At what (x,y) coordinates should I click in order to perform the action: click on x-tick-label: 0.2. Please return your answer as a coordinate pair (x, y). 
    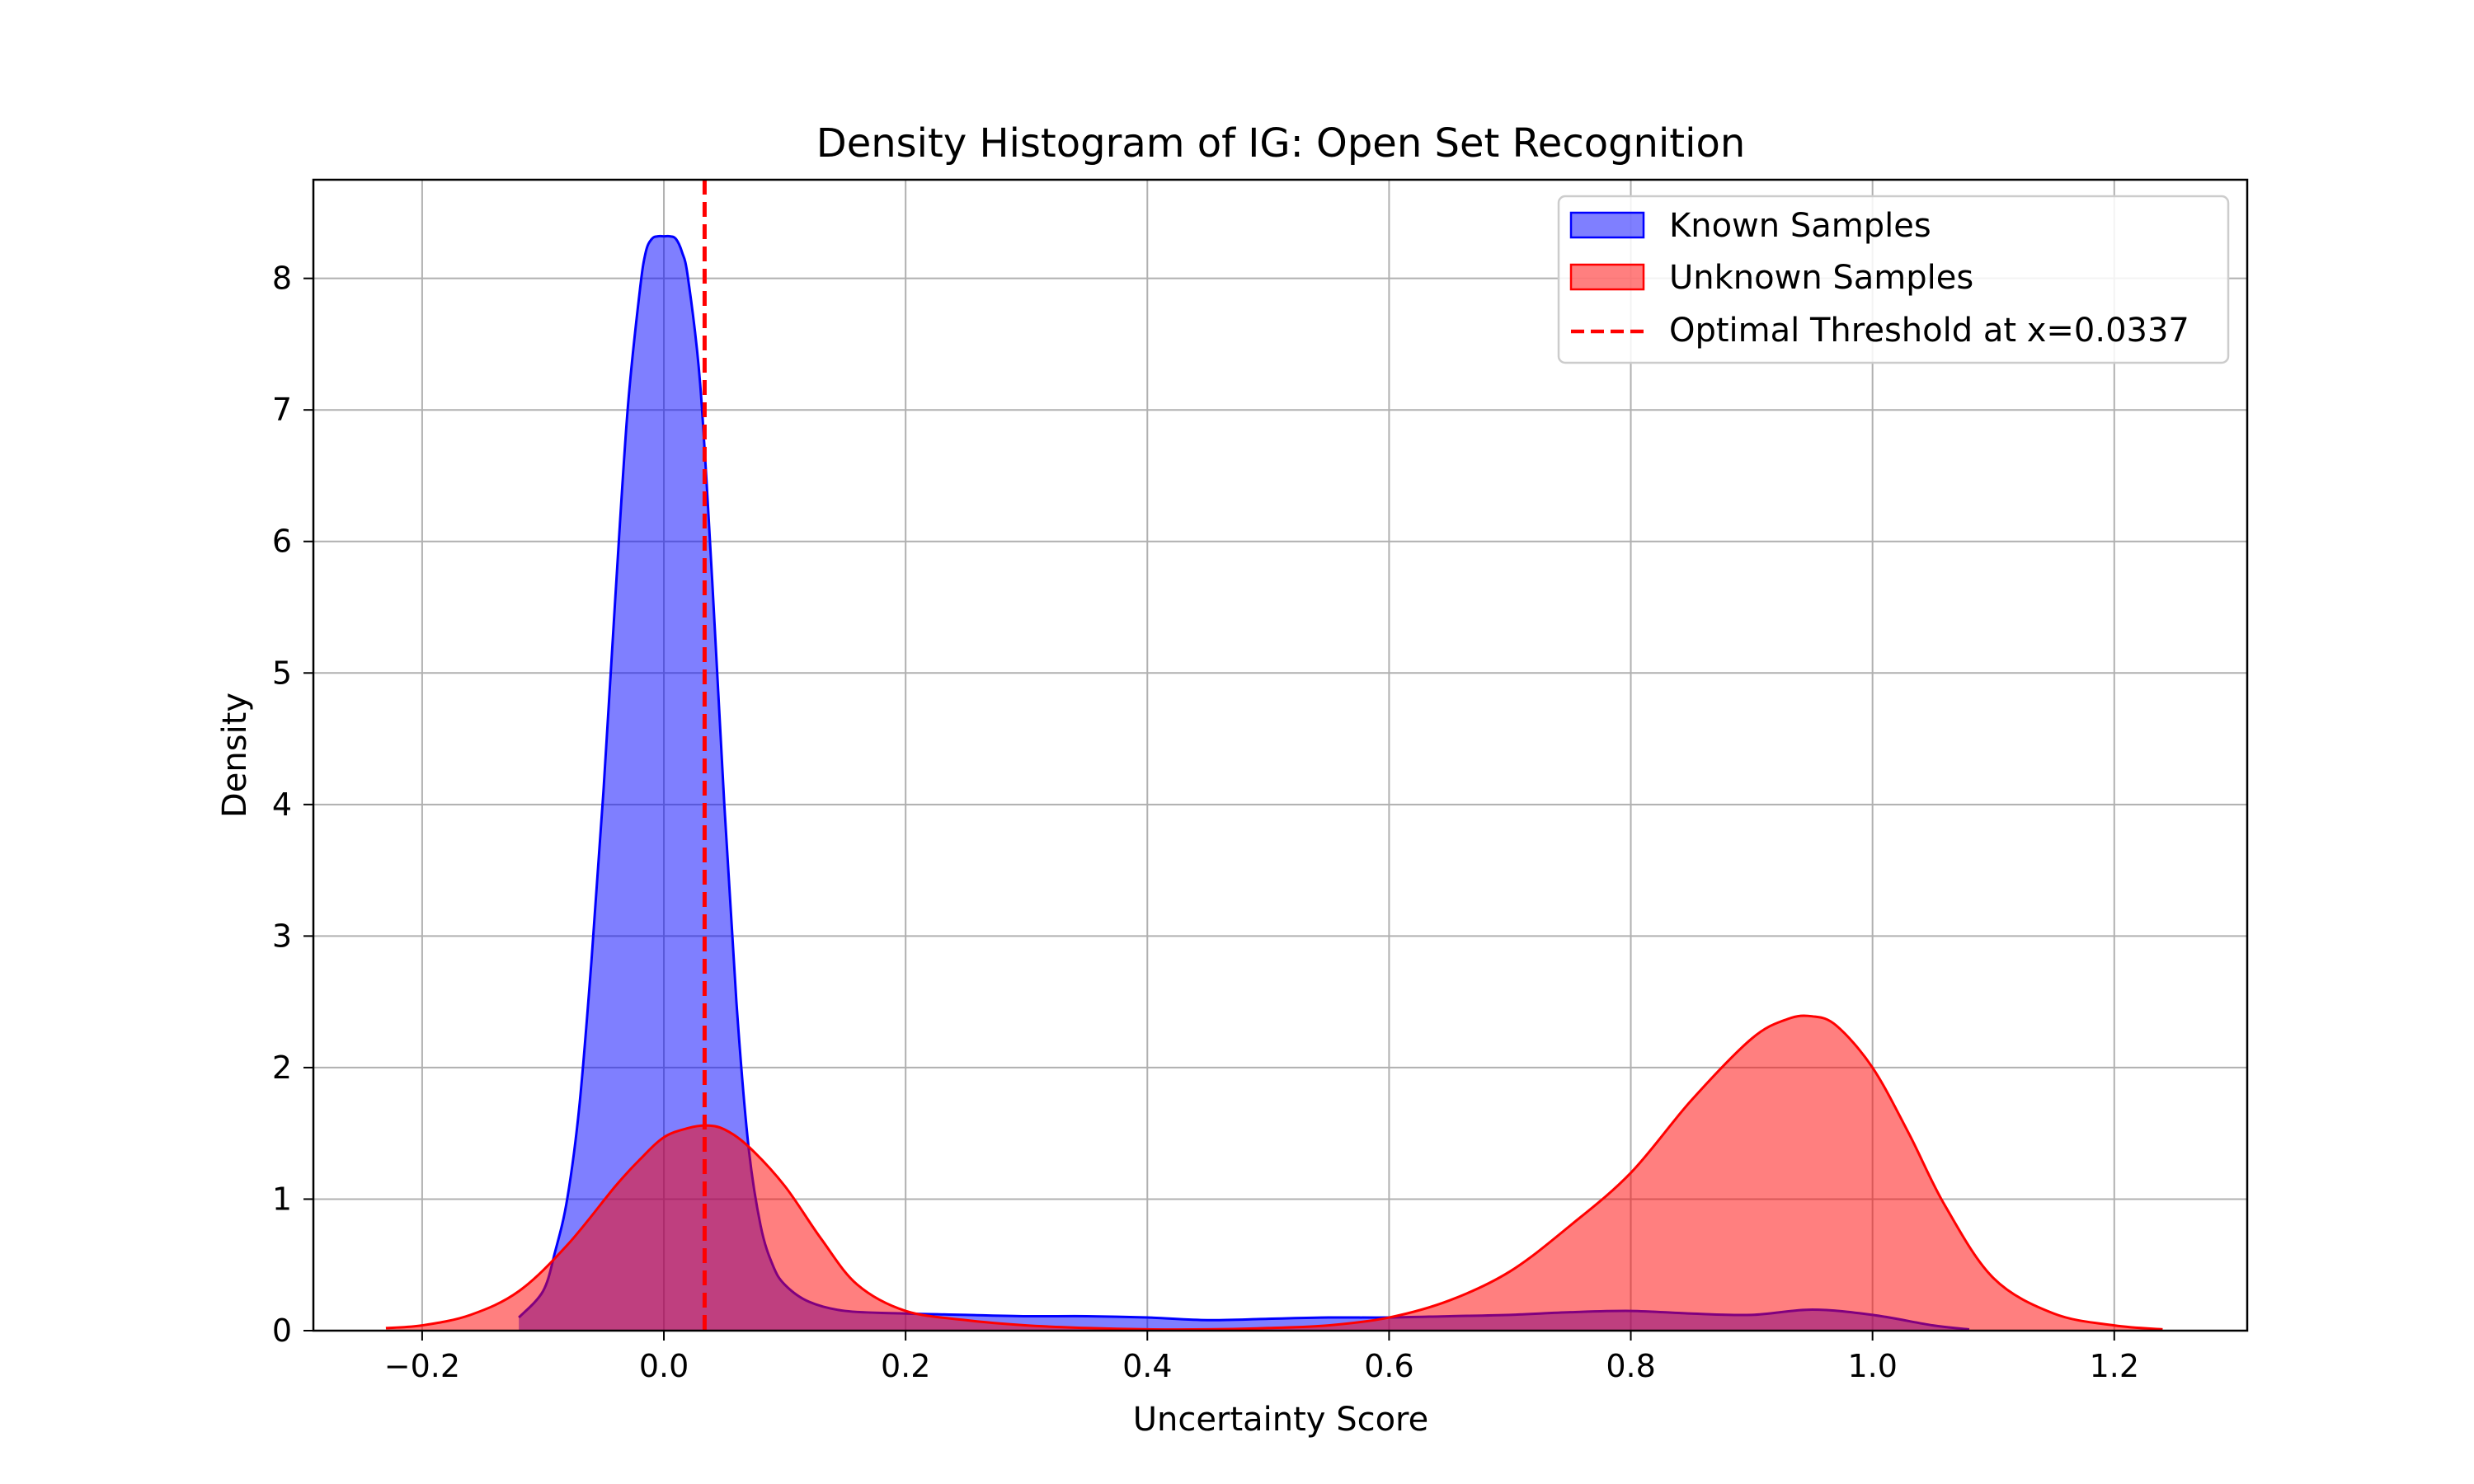
    Looking at the image, I should click on (905, 1366).